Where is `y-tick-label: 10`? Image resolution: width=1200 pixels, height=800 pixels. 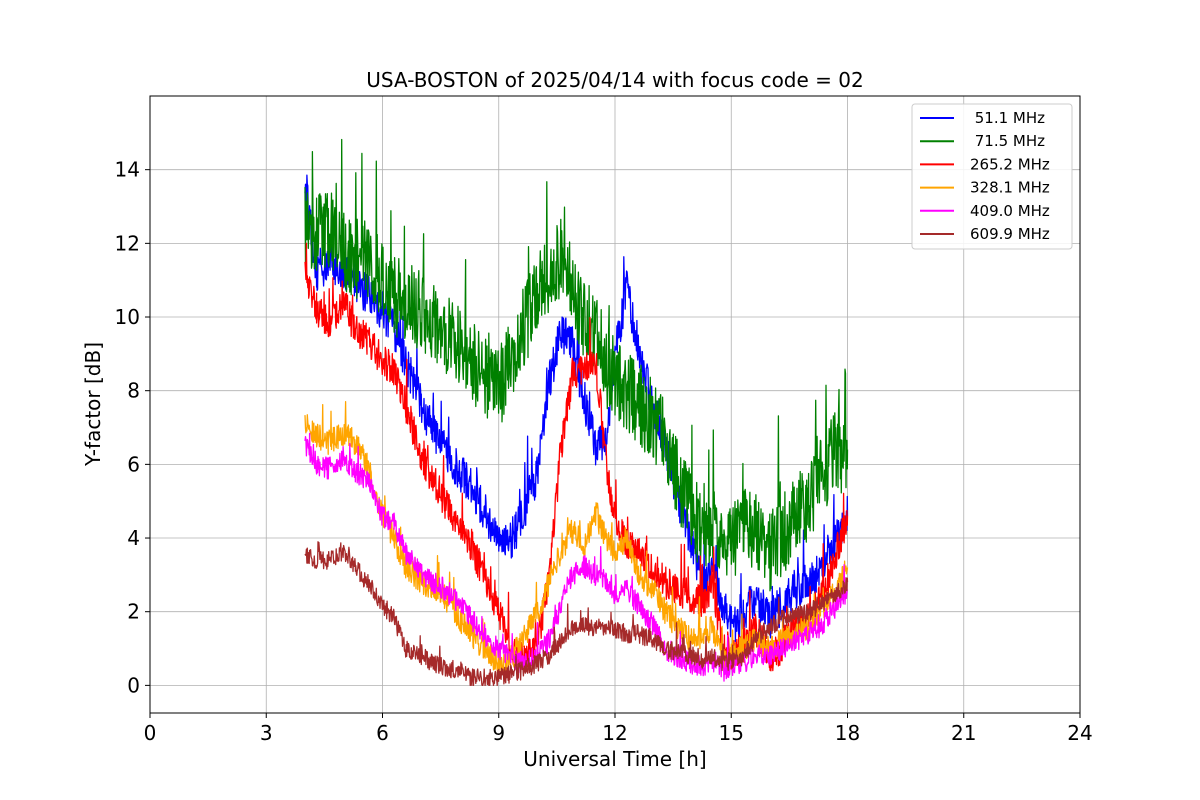
y-tick-label: 10 is located at coordinates (127, 317).